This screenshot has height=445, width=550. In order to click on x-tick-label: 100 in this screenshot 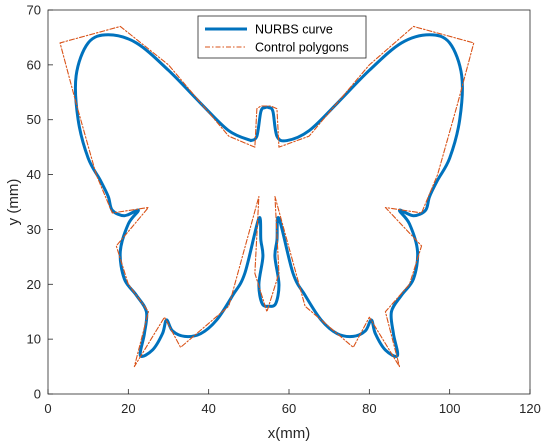, I will do `click(450, 408)`.